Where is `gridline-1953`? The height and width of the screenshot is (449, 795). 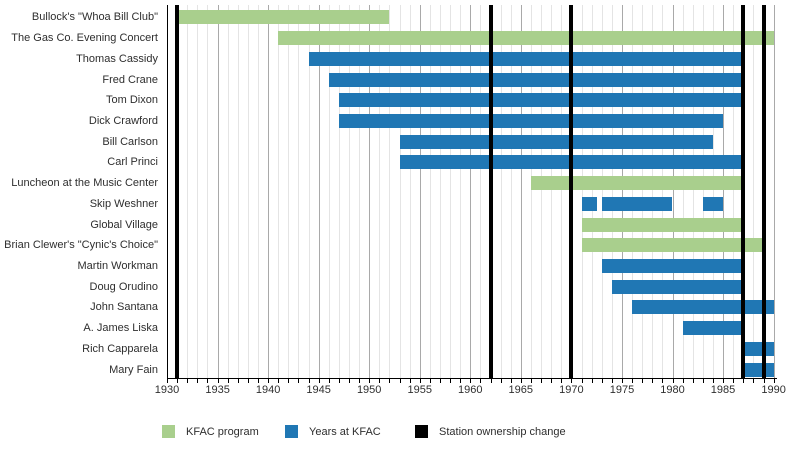 gridline-1953 is located at coordinates (400, 191).